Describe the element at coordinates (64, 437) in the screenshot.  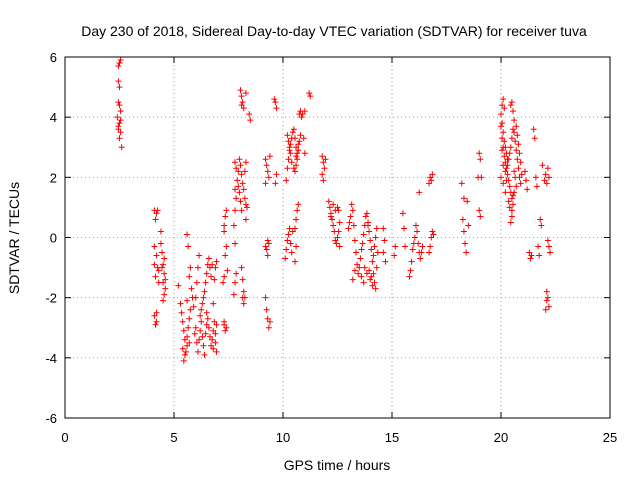
I see `x-tick-label: 0` at that location.